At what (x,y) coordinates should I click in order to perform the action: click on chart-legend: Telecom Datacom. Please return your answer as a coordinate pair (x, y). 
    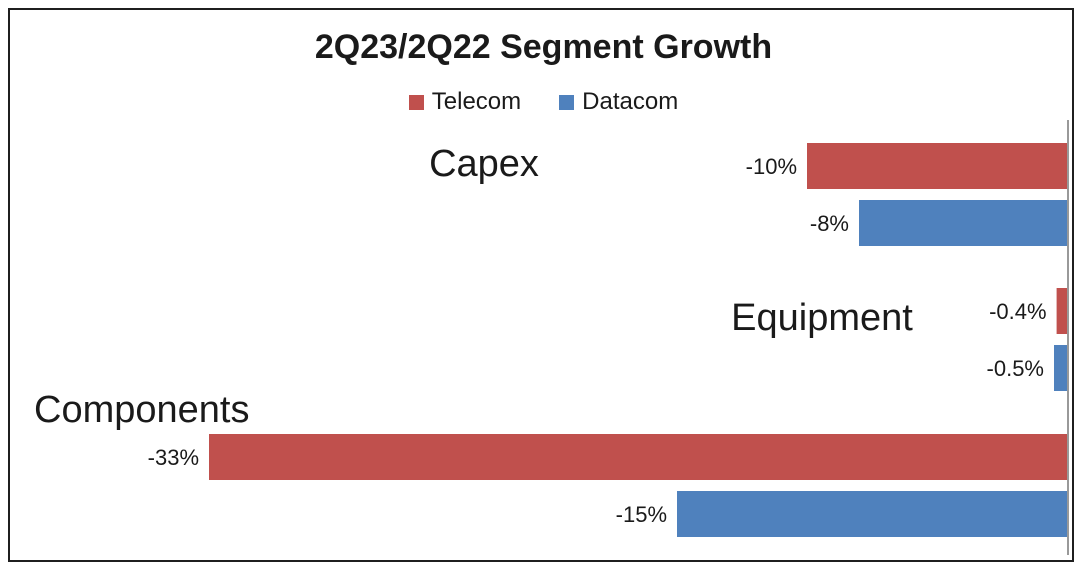
    Looking at the image, I should click on (543, 102).